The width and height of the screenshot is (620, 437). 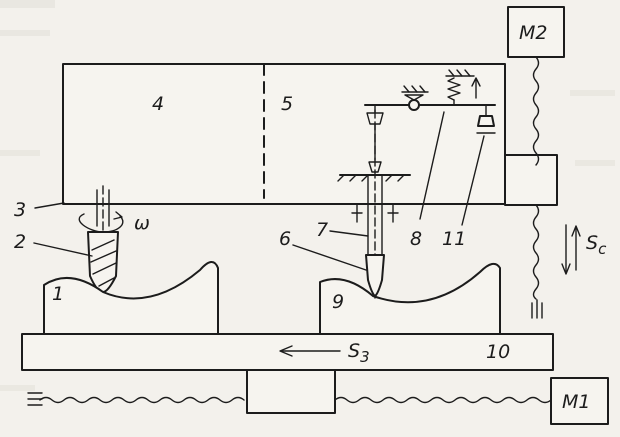 I want to click on machine-table, so click(x=287, y=352).